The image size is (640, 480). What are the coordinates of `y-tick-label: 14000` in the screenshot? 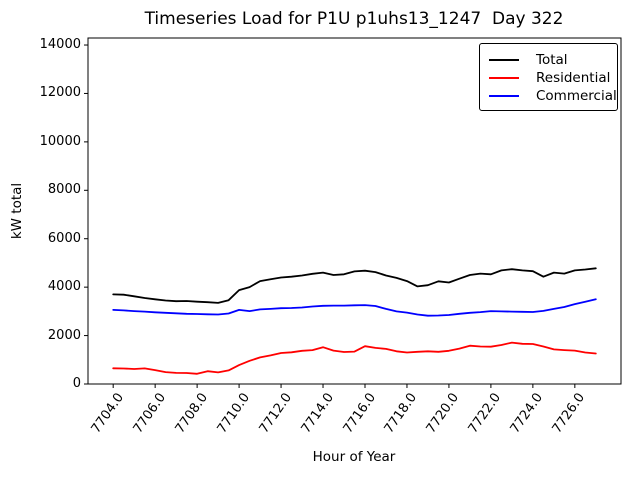 It's located at (60, 45).